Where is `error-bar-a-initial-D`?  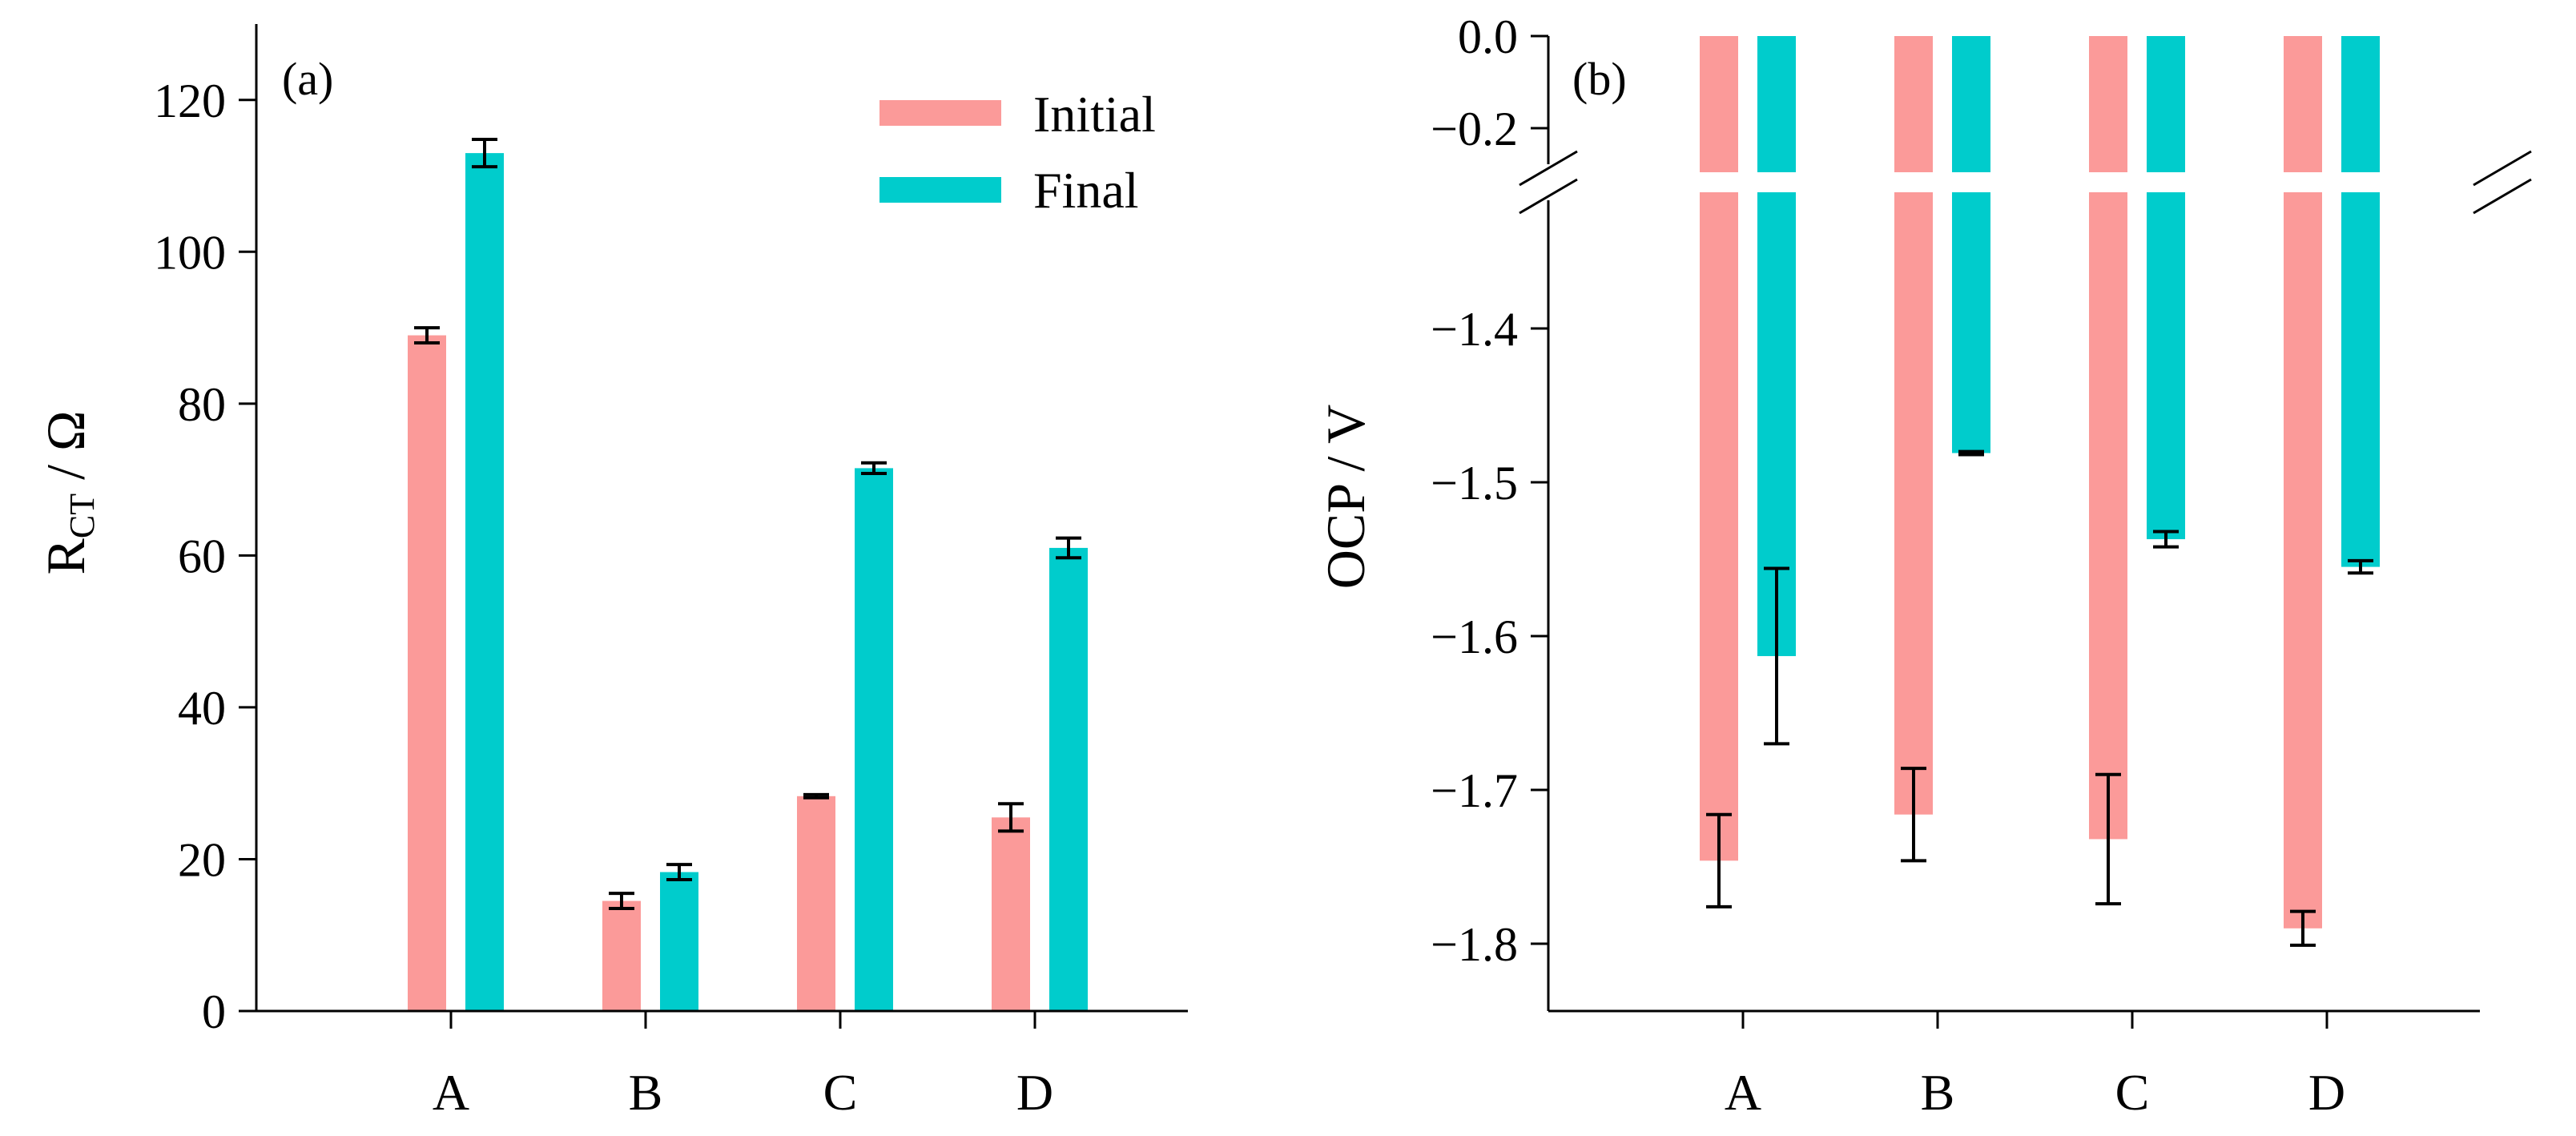 error-bar-a-initial-D is located at coordinates (1011, 817).